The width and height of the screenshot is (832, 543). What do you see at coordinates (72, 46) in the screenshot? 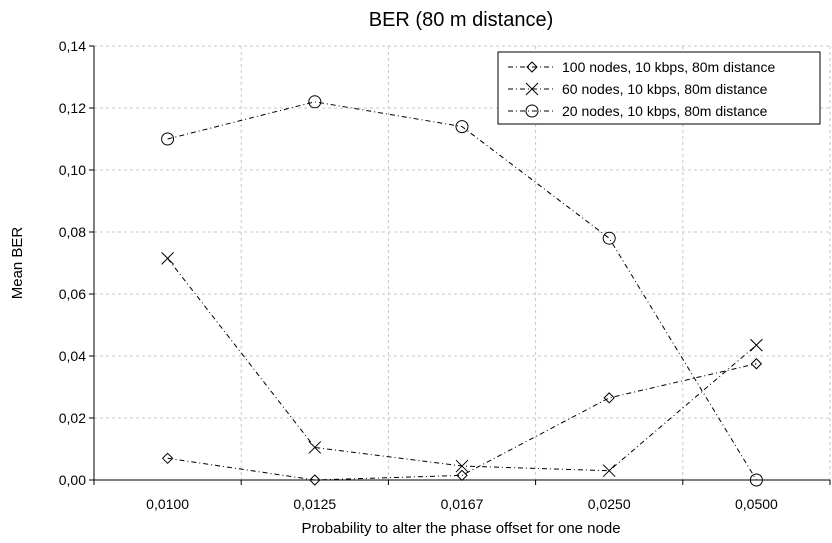
I see `y-tick-label: 0,14` at bounding box center [72, 46].